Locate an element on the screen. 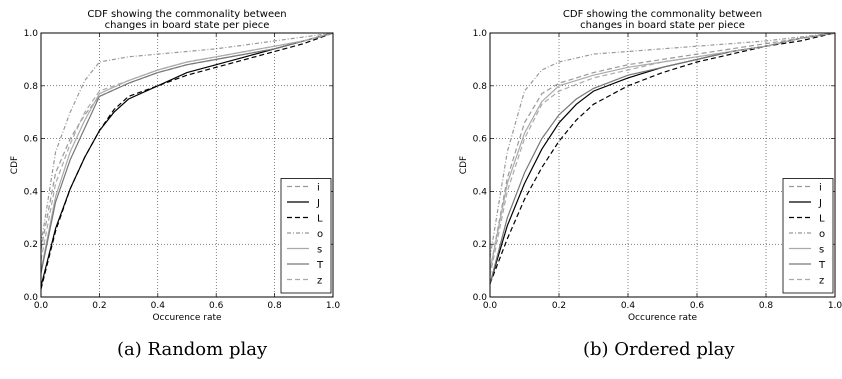  caption-ordered-play: (b) Ordered play is located at coordinates (659, 349).